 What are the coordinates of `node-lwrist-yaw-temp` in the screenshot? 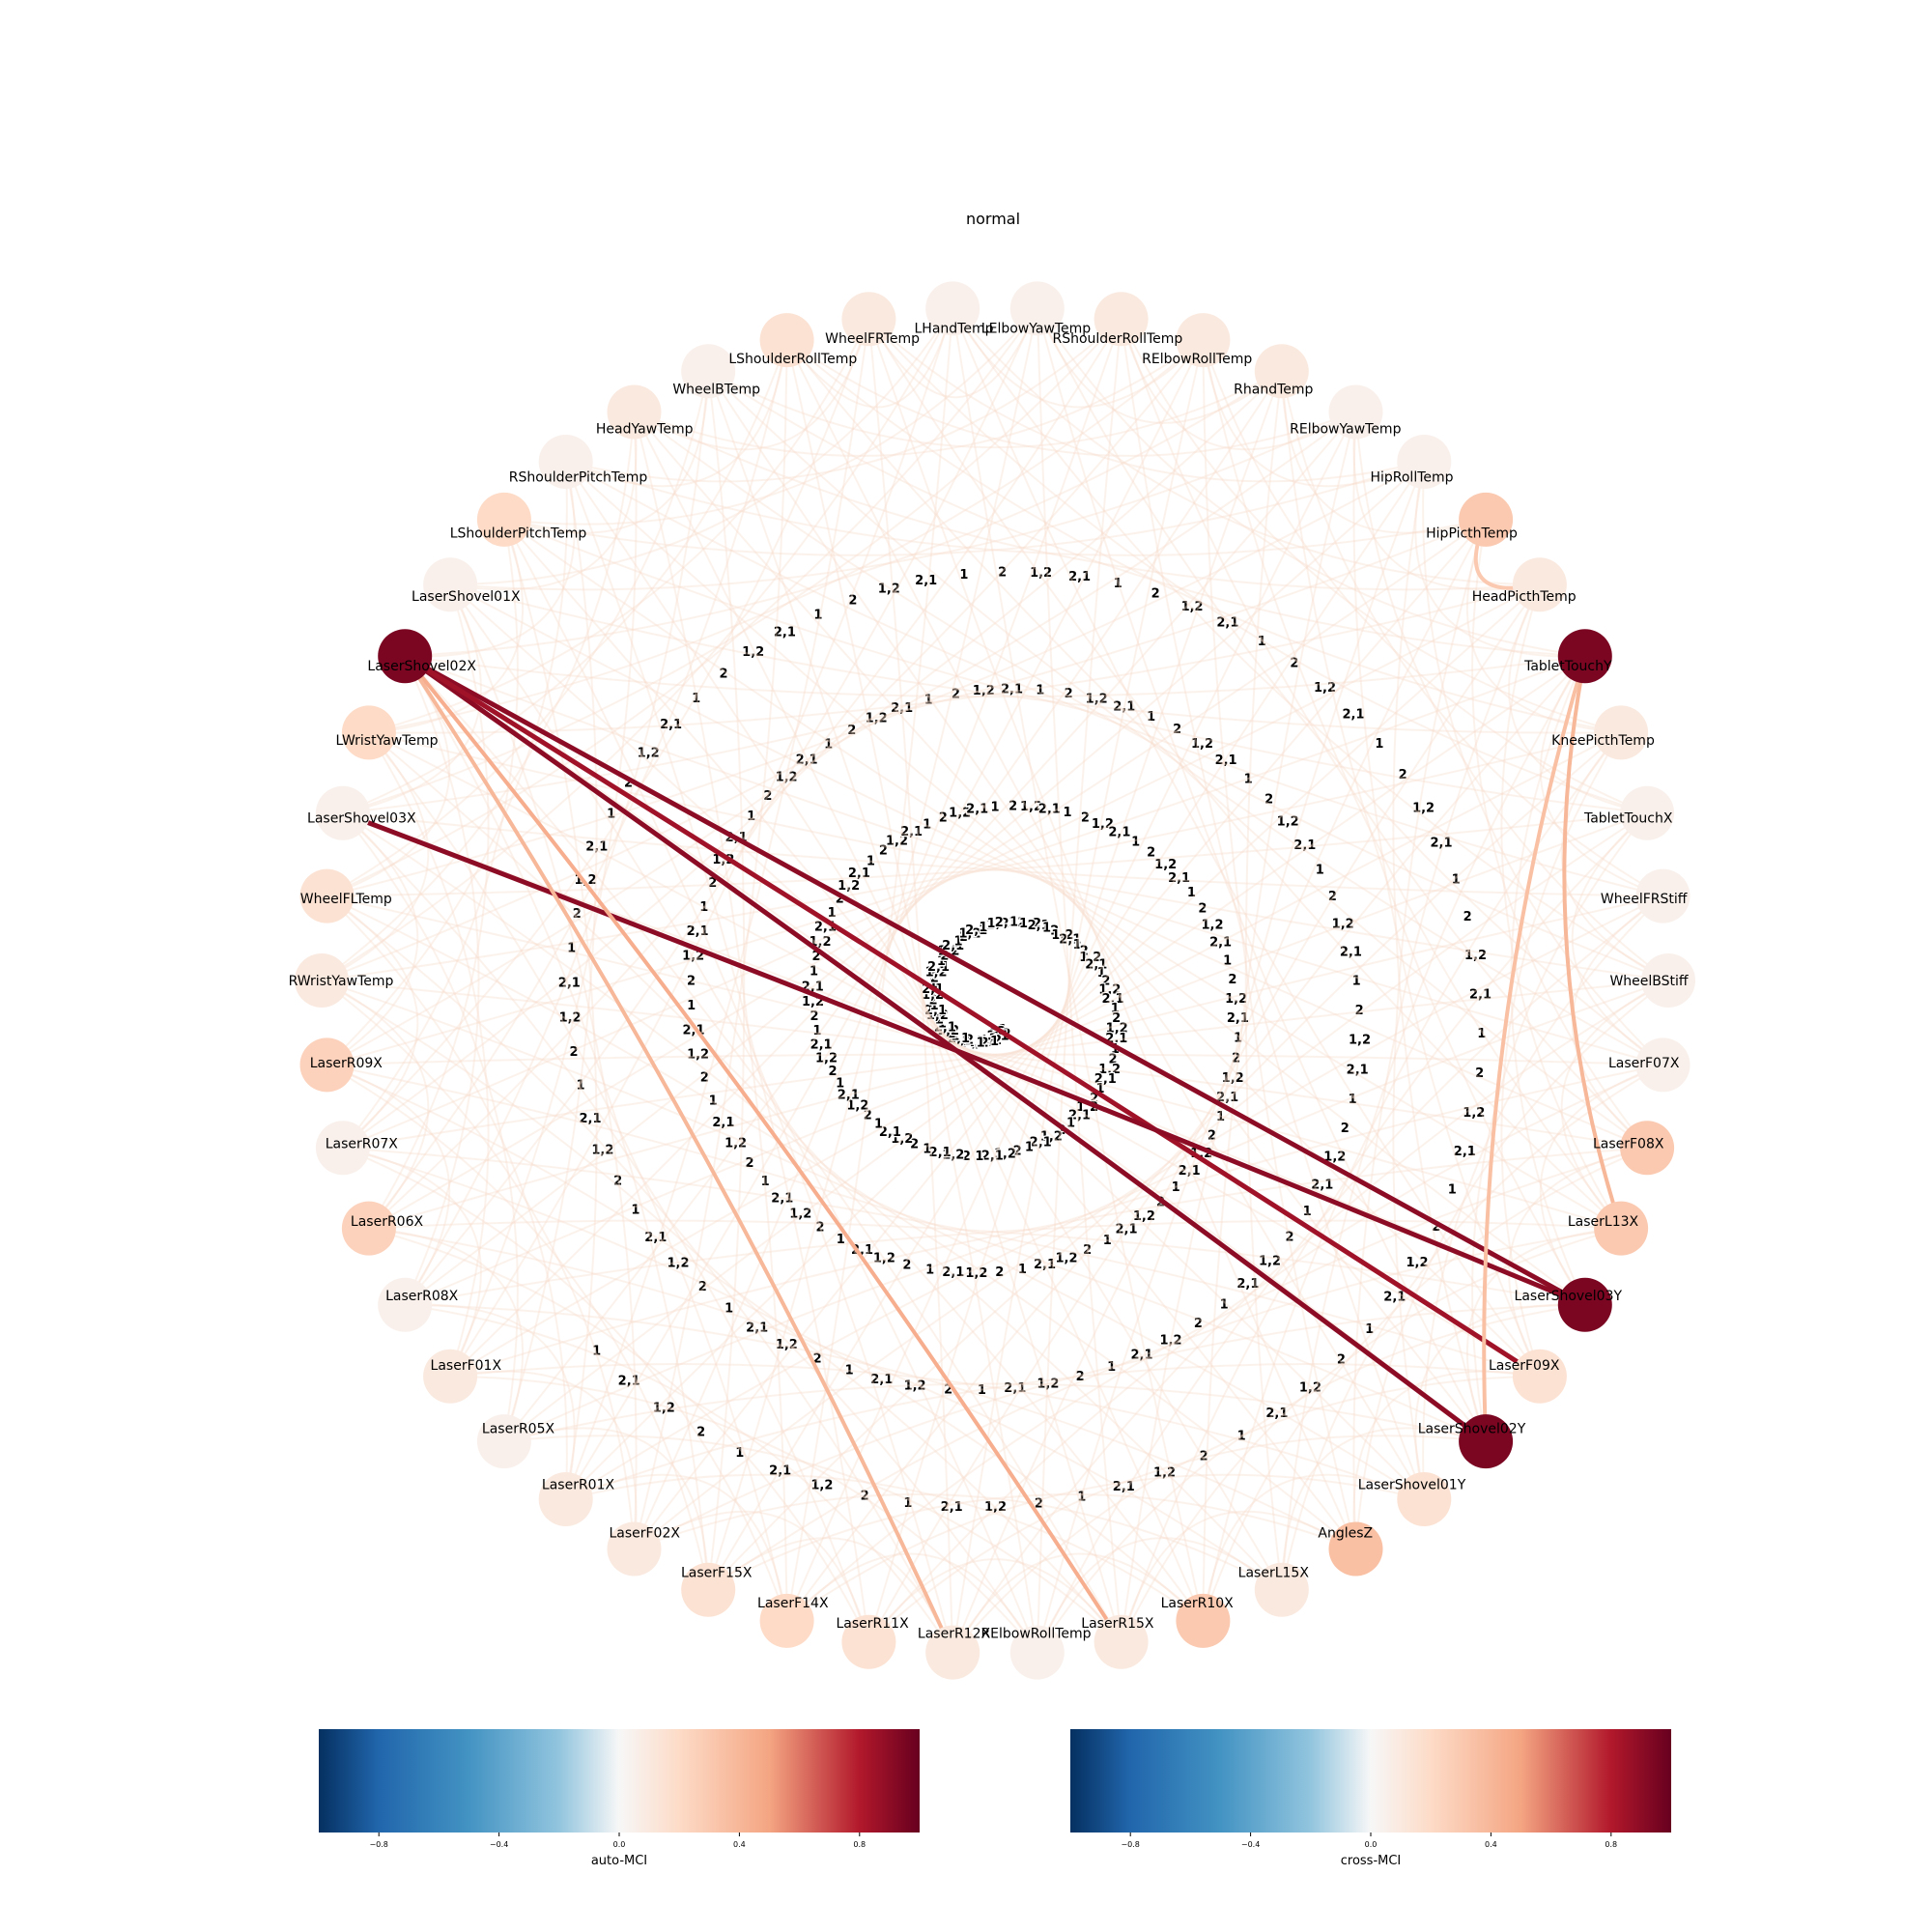 It's located at (368, 732).